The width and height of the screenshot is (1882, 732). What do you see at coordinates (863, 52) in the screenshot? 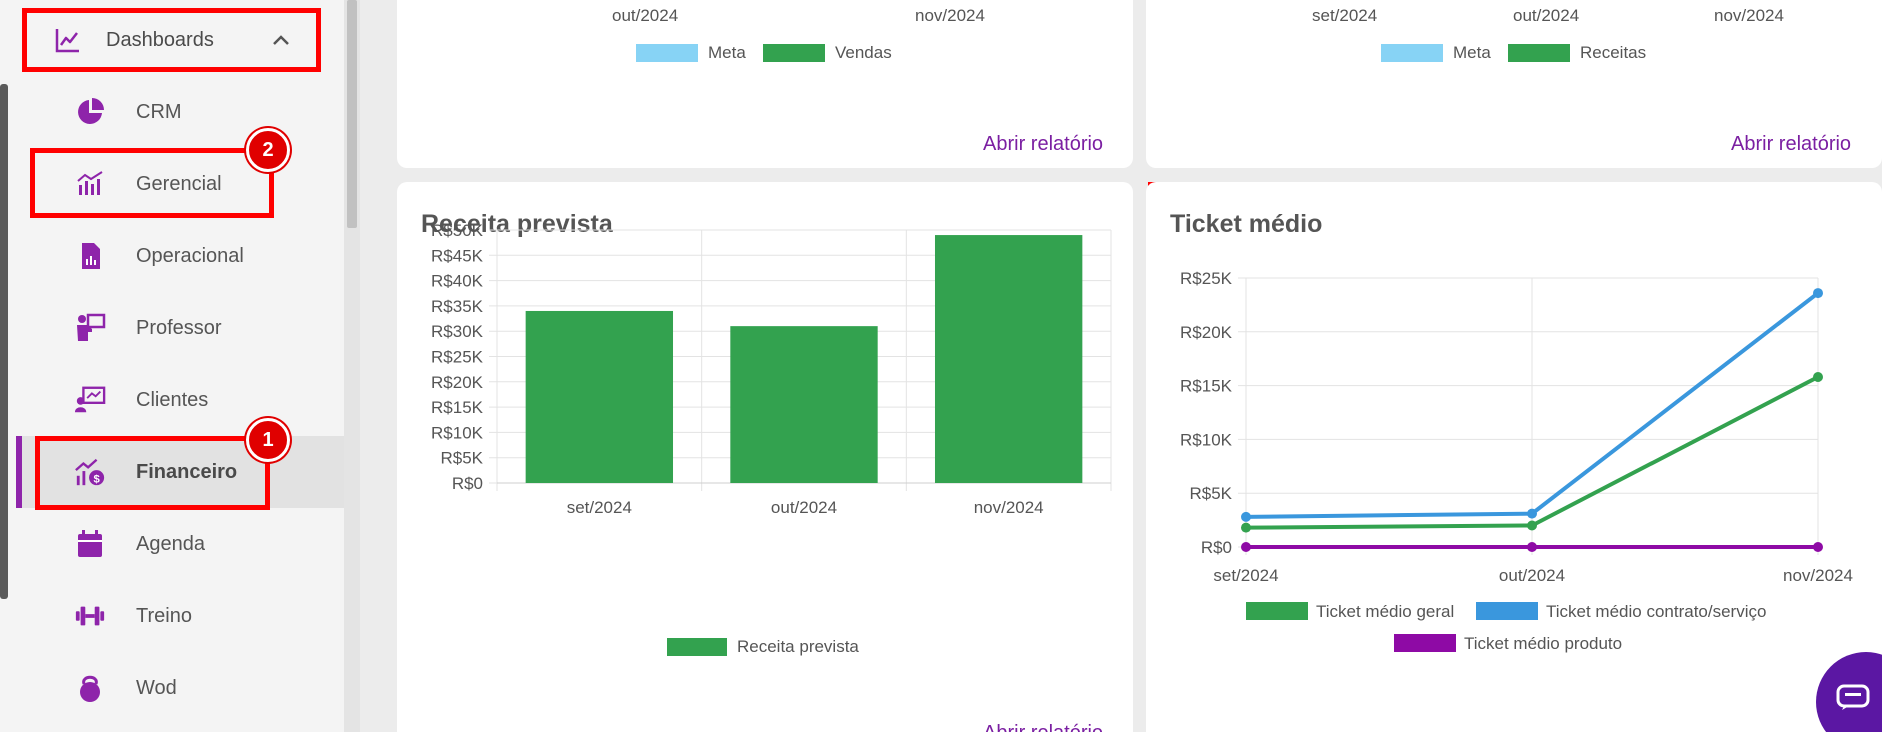
I see `legend-label: Vendas` at bounding box center [863, 52].